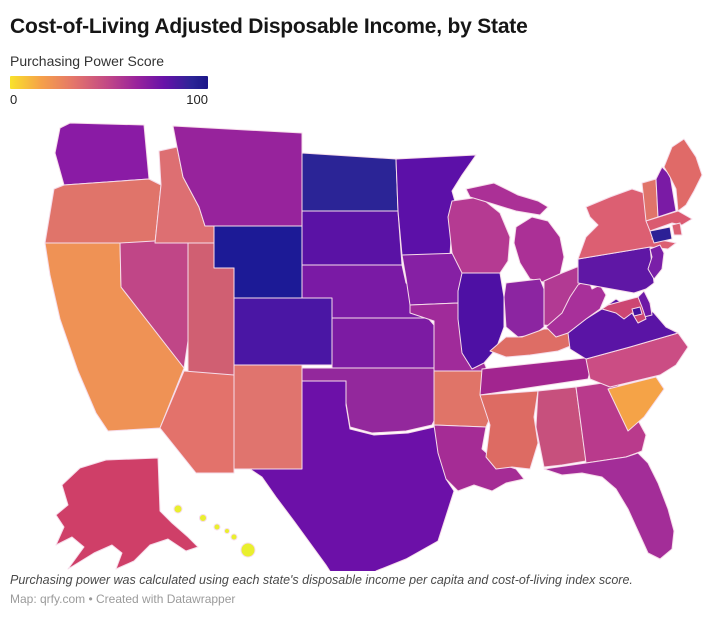 This screenshot has width=720, height=636. I want to click on legend-label: Purchasing Power Score, so click(87, 61).